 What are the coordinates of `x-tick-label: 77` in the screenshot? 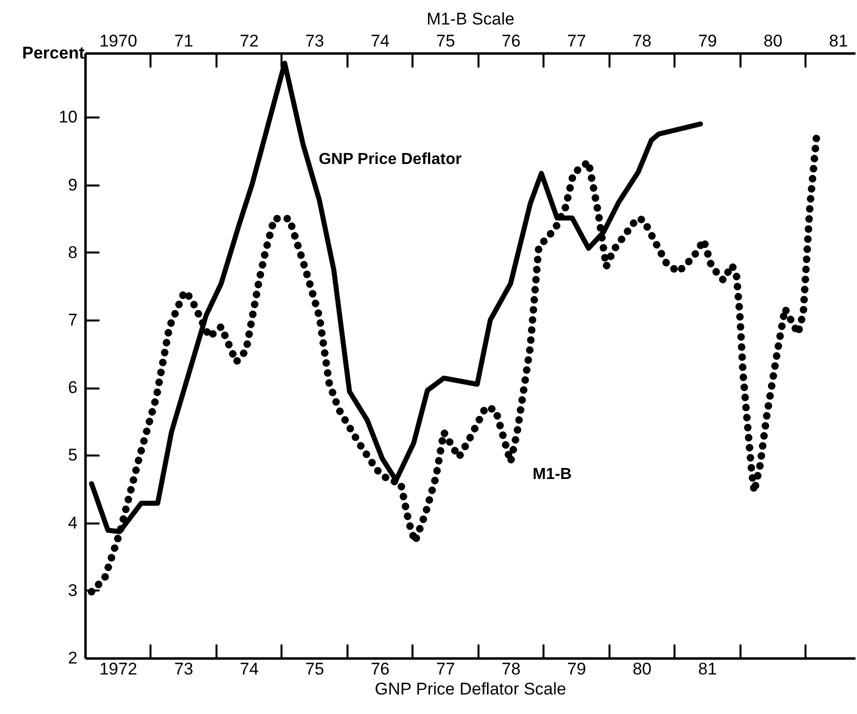 It's located at (446, 669).